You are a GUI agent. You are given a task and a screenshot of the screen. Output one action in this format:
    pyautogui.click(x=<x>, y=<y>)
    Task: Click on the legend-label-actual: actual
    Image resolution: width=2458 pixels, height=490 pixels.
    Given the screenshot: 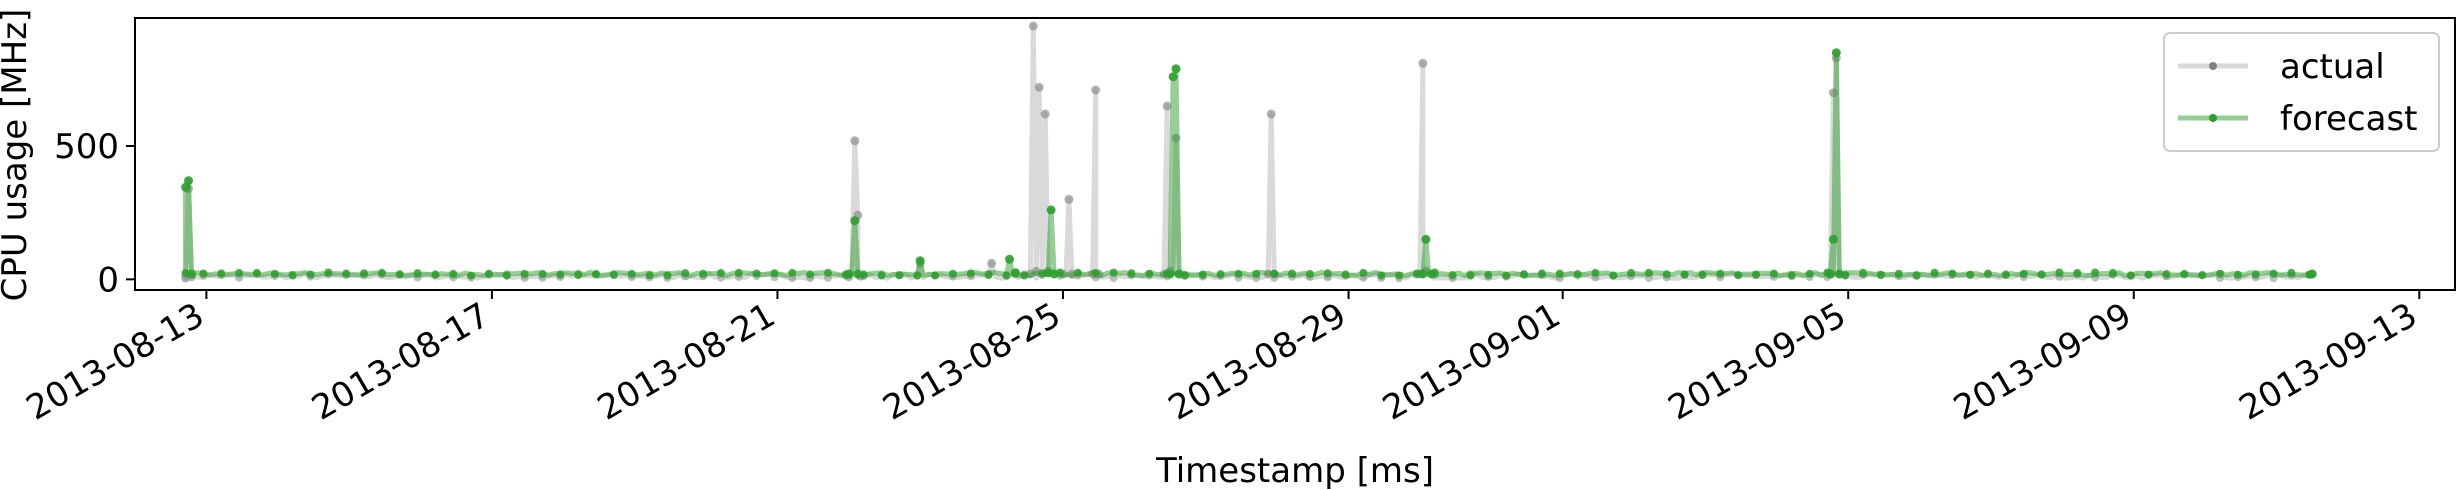 What is the action you would take?
    pyautogui.click(x=2332, y=67)
    